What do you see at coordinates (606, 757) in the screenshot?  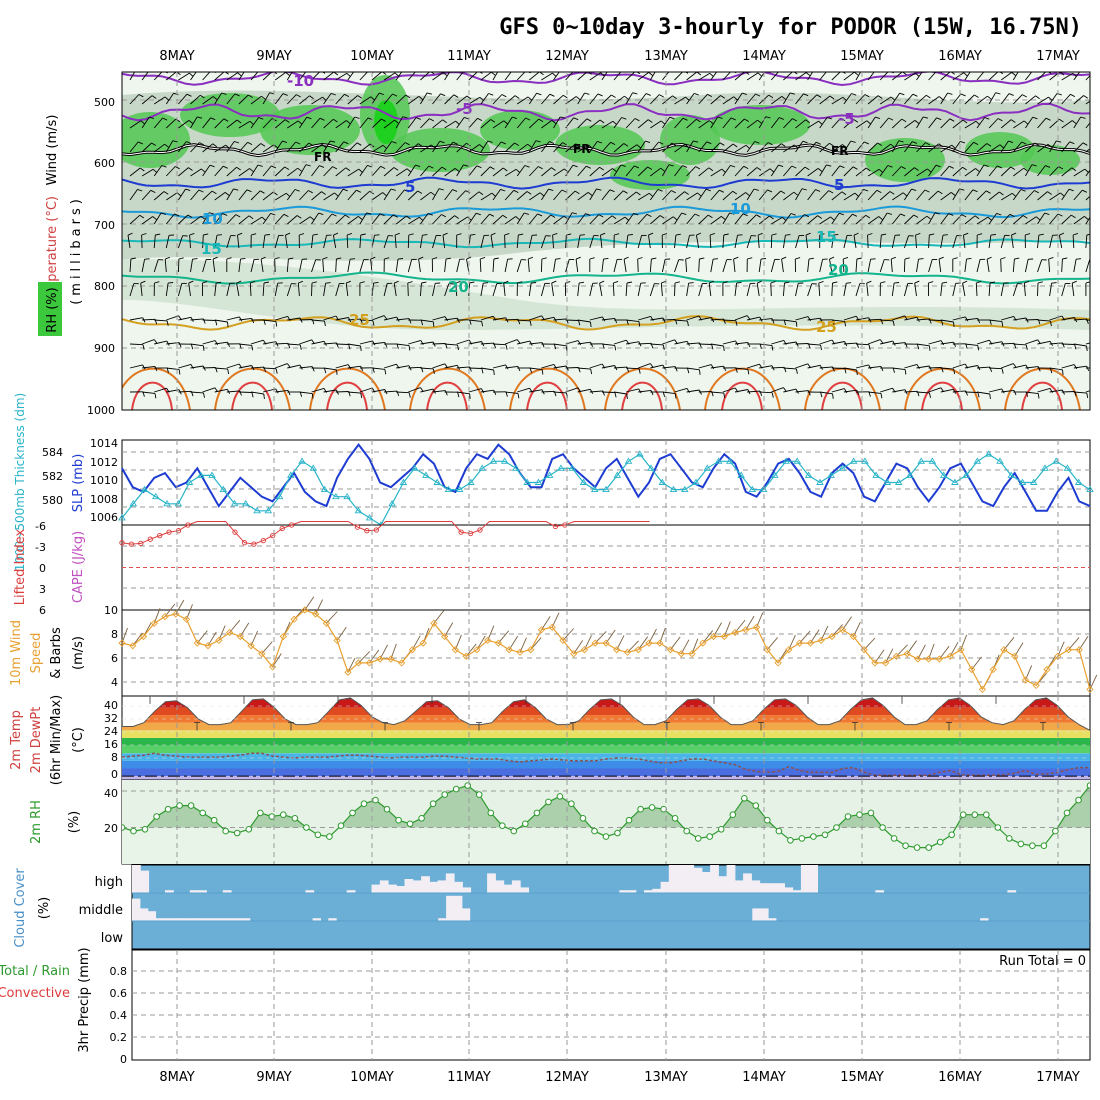 I see `temp-band` at bounding box center [606, 757].